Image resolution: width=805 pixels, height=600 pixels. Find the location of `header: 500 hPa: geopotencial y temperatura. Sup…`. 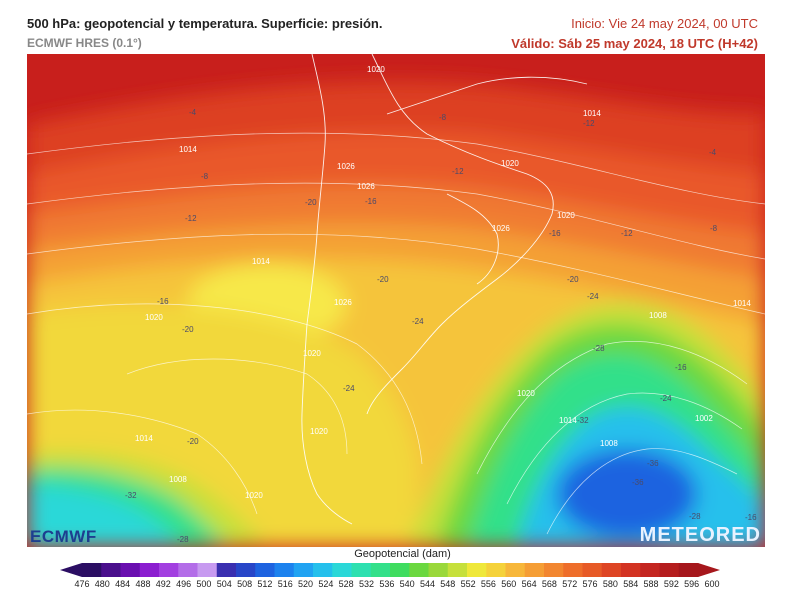

header: 500 hPa: geopotencial y temperatura. Sup… is located at coordinates (402, 27).